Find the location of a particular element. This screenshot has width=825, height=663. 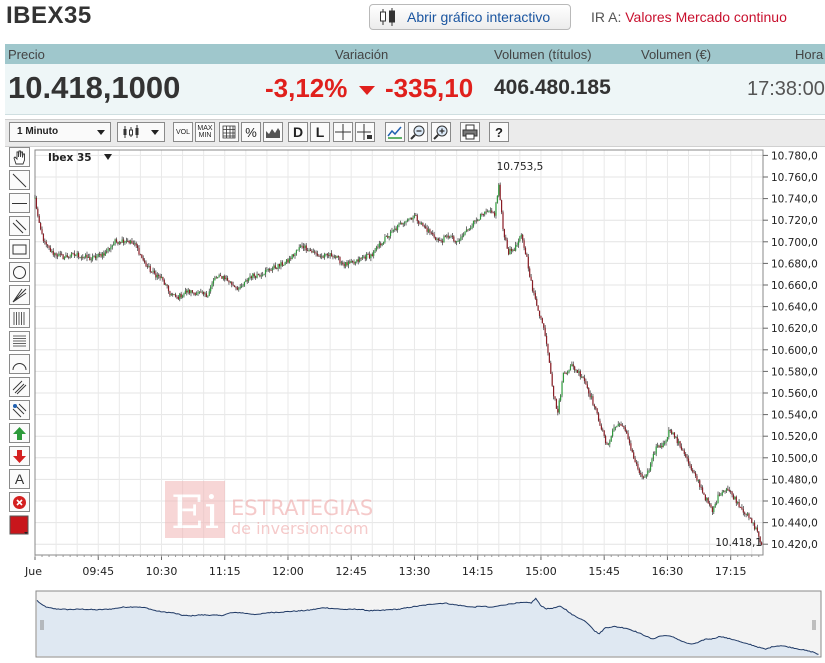

price-label: Precio is located at coordinates (26, 54).